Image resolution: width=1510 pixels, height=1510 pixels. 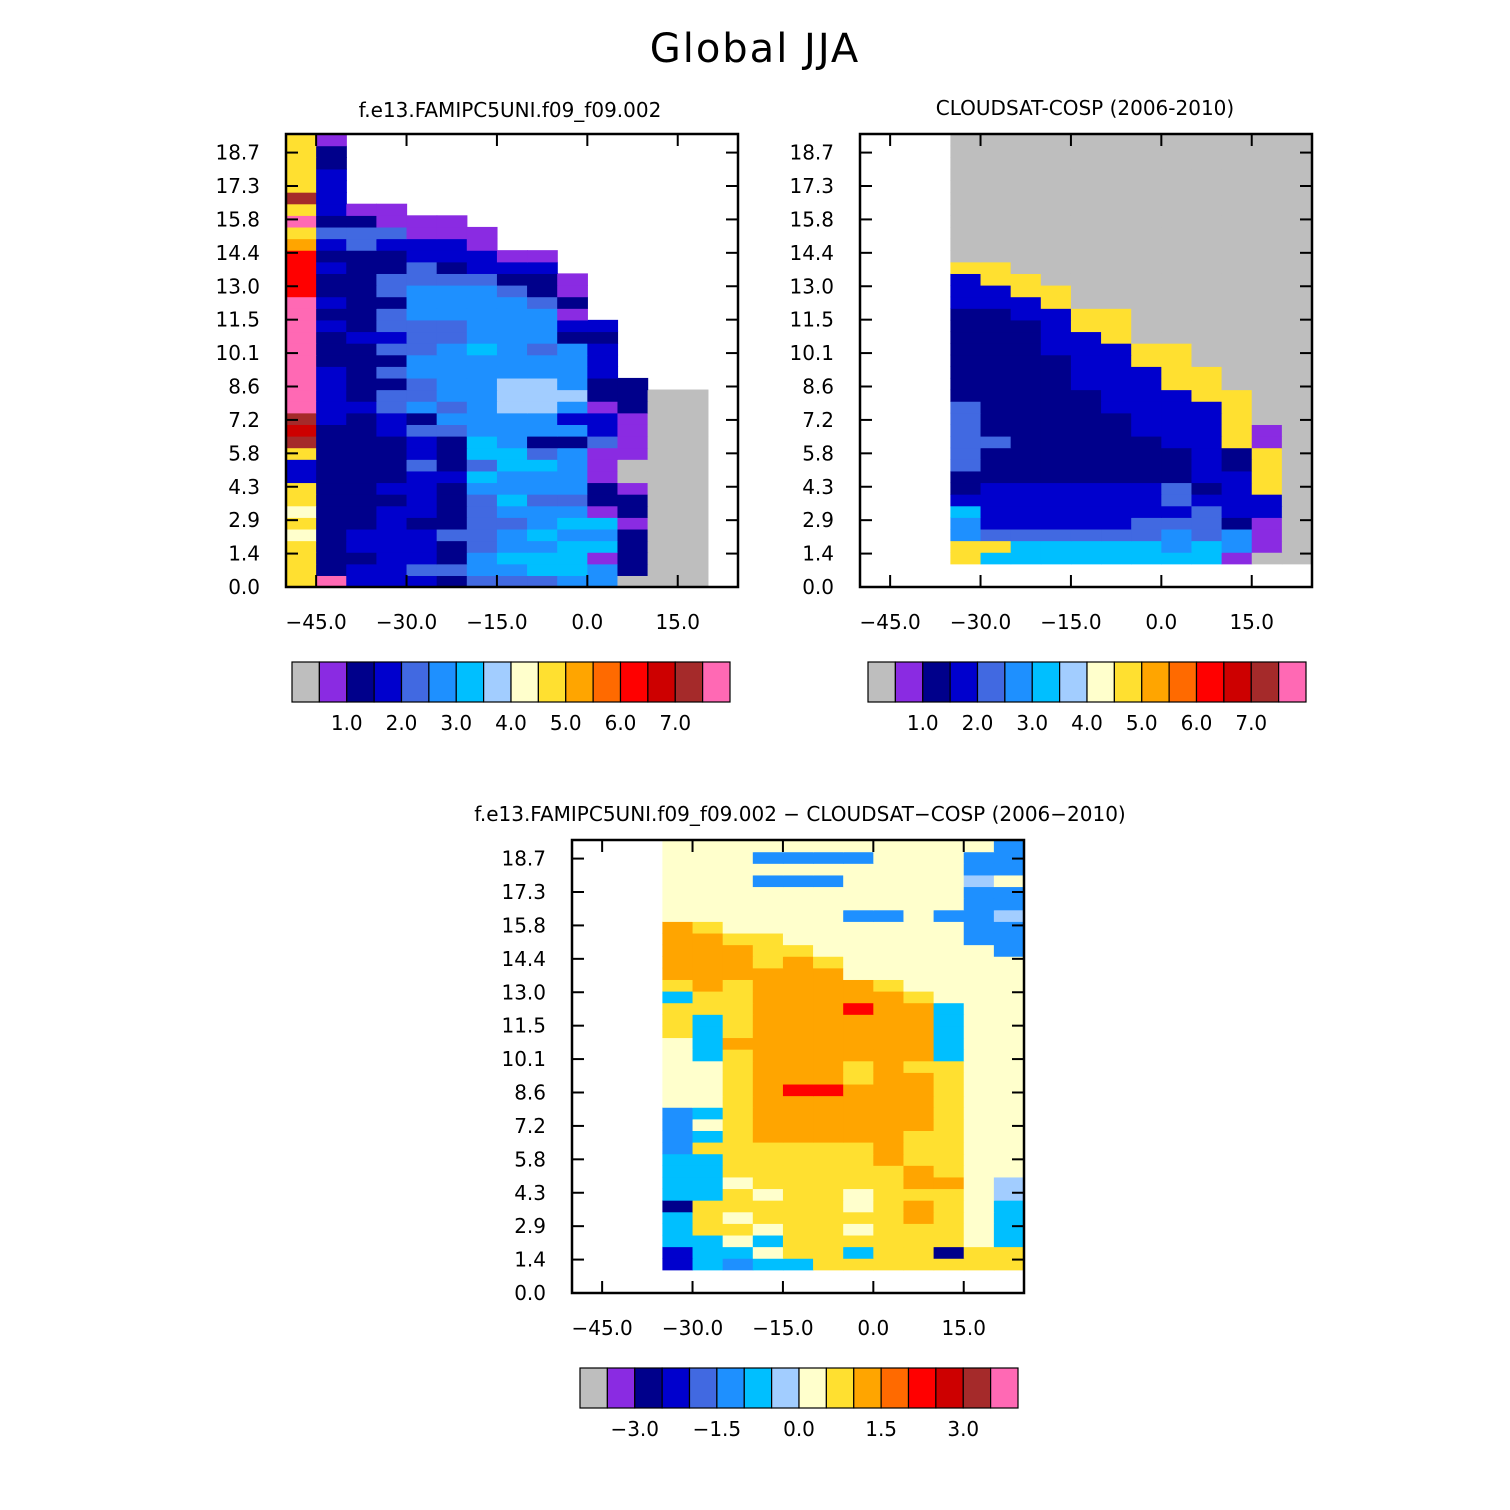 What do you see at coordinates (496, 622) in the screenshot?
I see `x-tick-label: −15.0` at bounding box center [496, 622].